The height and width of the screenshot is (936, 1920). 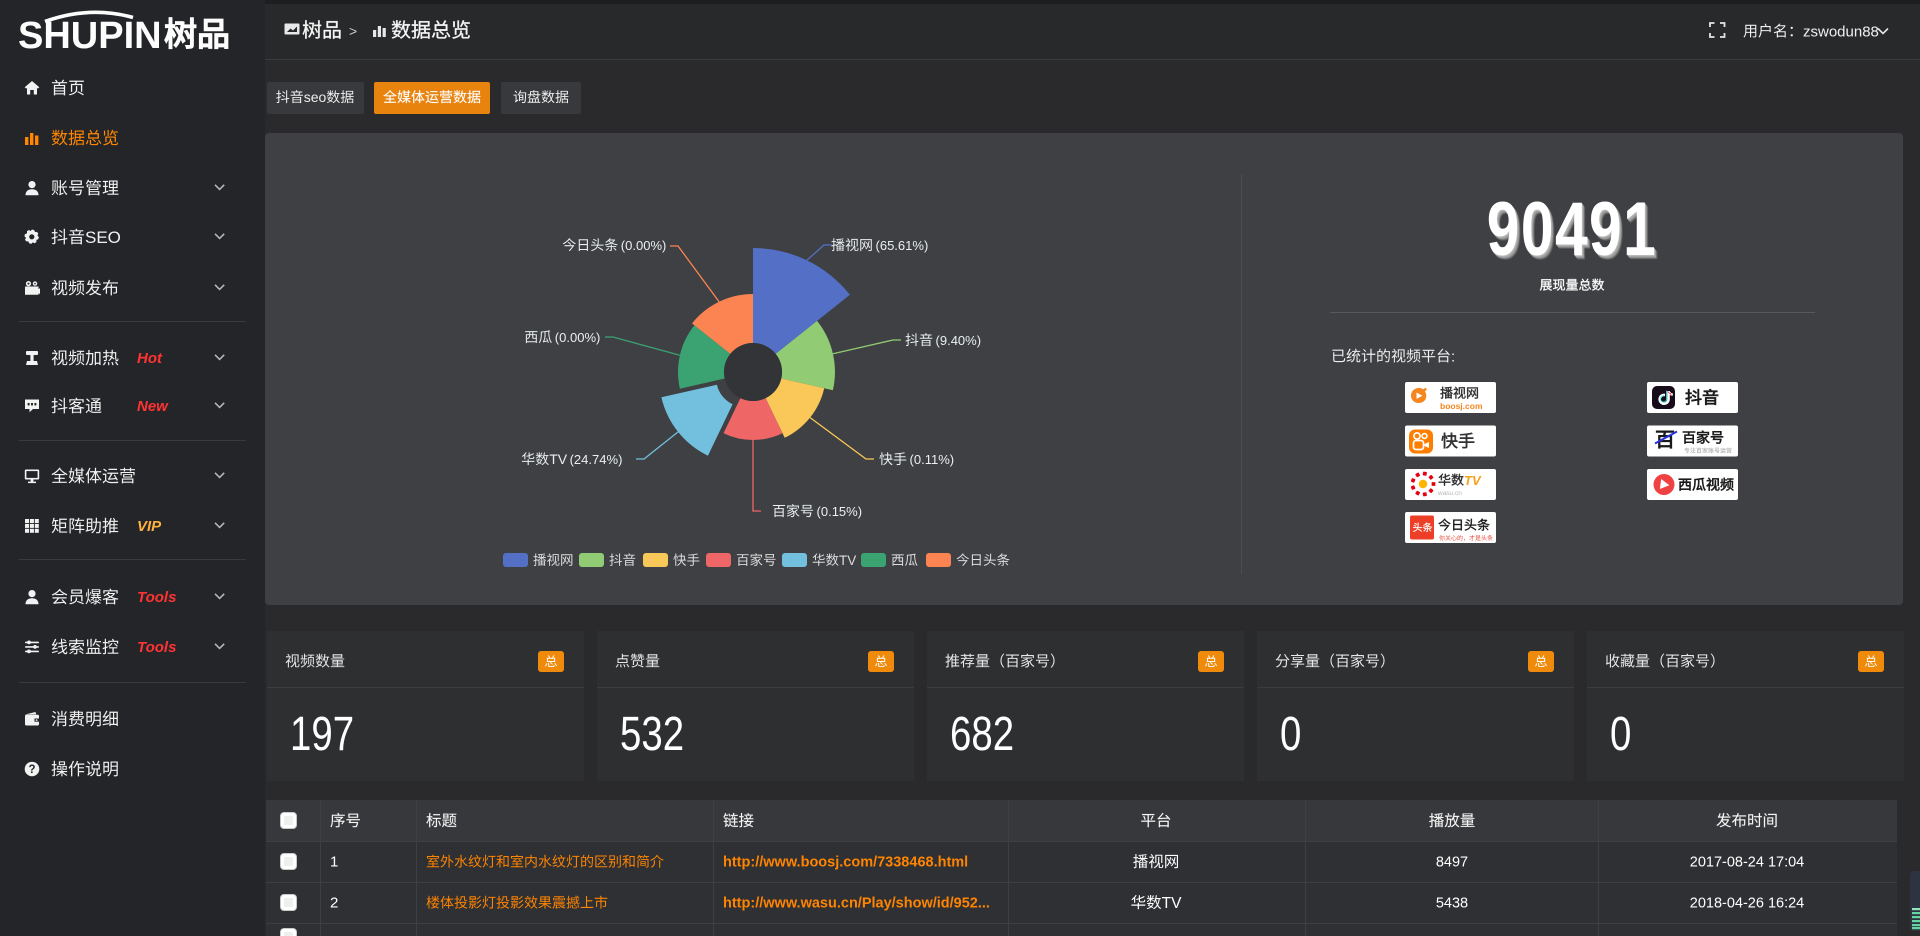 What do you see at coordinates (1449, 493) in the screenshot?
I see `svg-text: wasu.cn` at bounding box center [1449, 493].